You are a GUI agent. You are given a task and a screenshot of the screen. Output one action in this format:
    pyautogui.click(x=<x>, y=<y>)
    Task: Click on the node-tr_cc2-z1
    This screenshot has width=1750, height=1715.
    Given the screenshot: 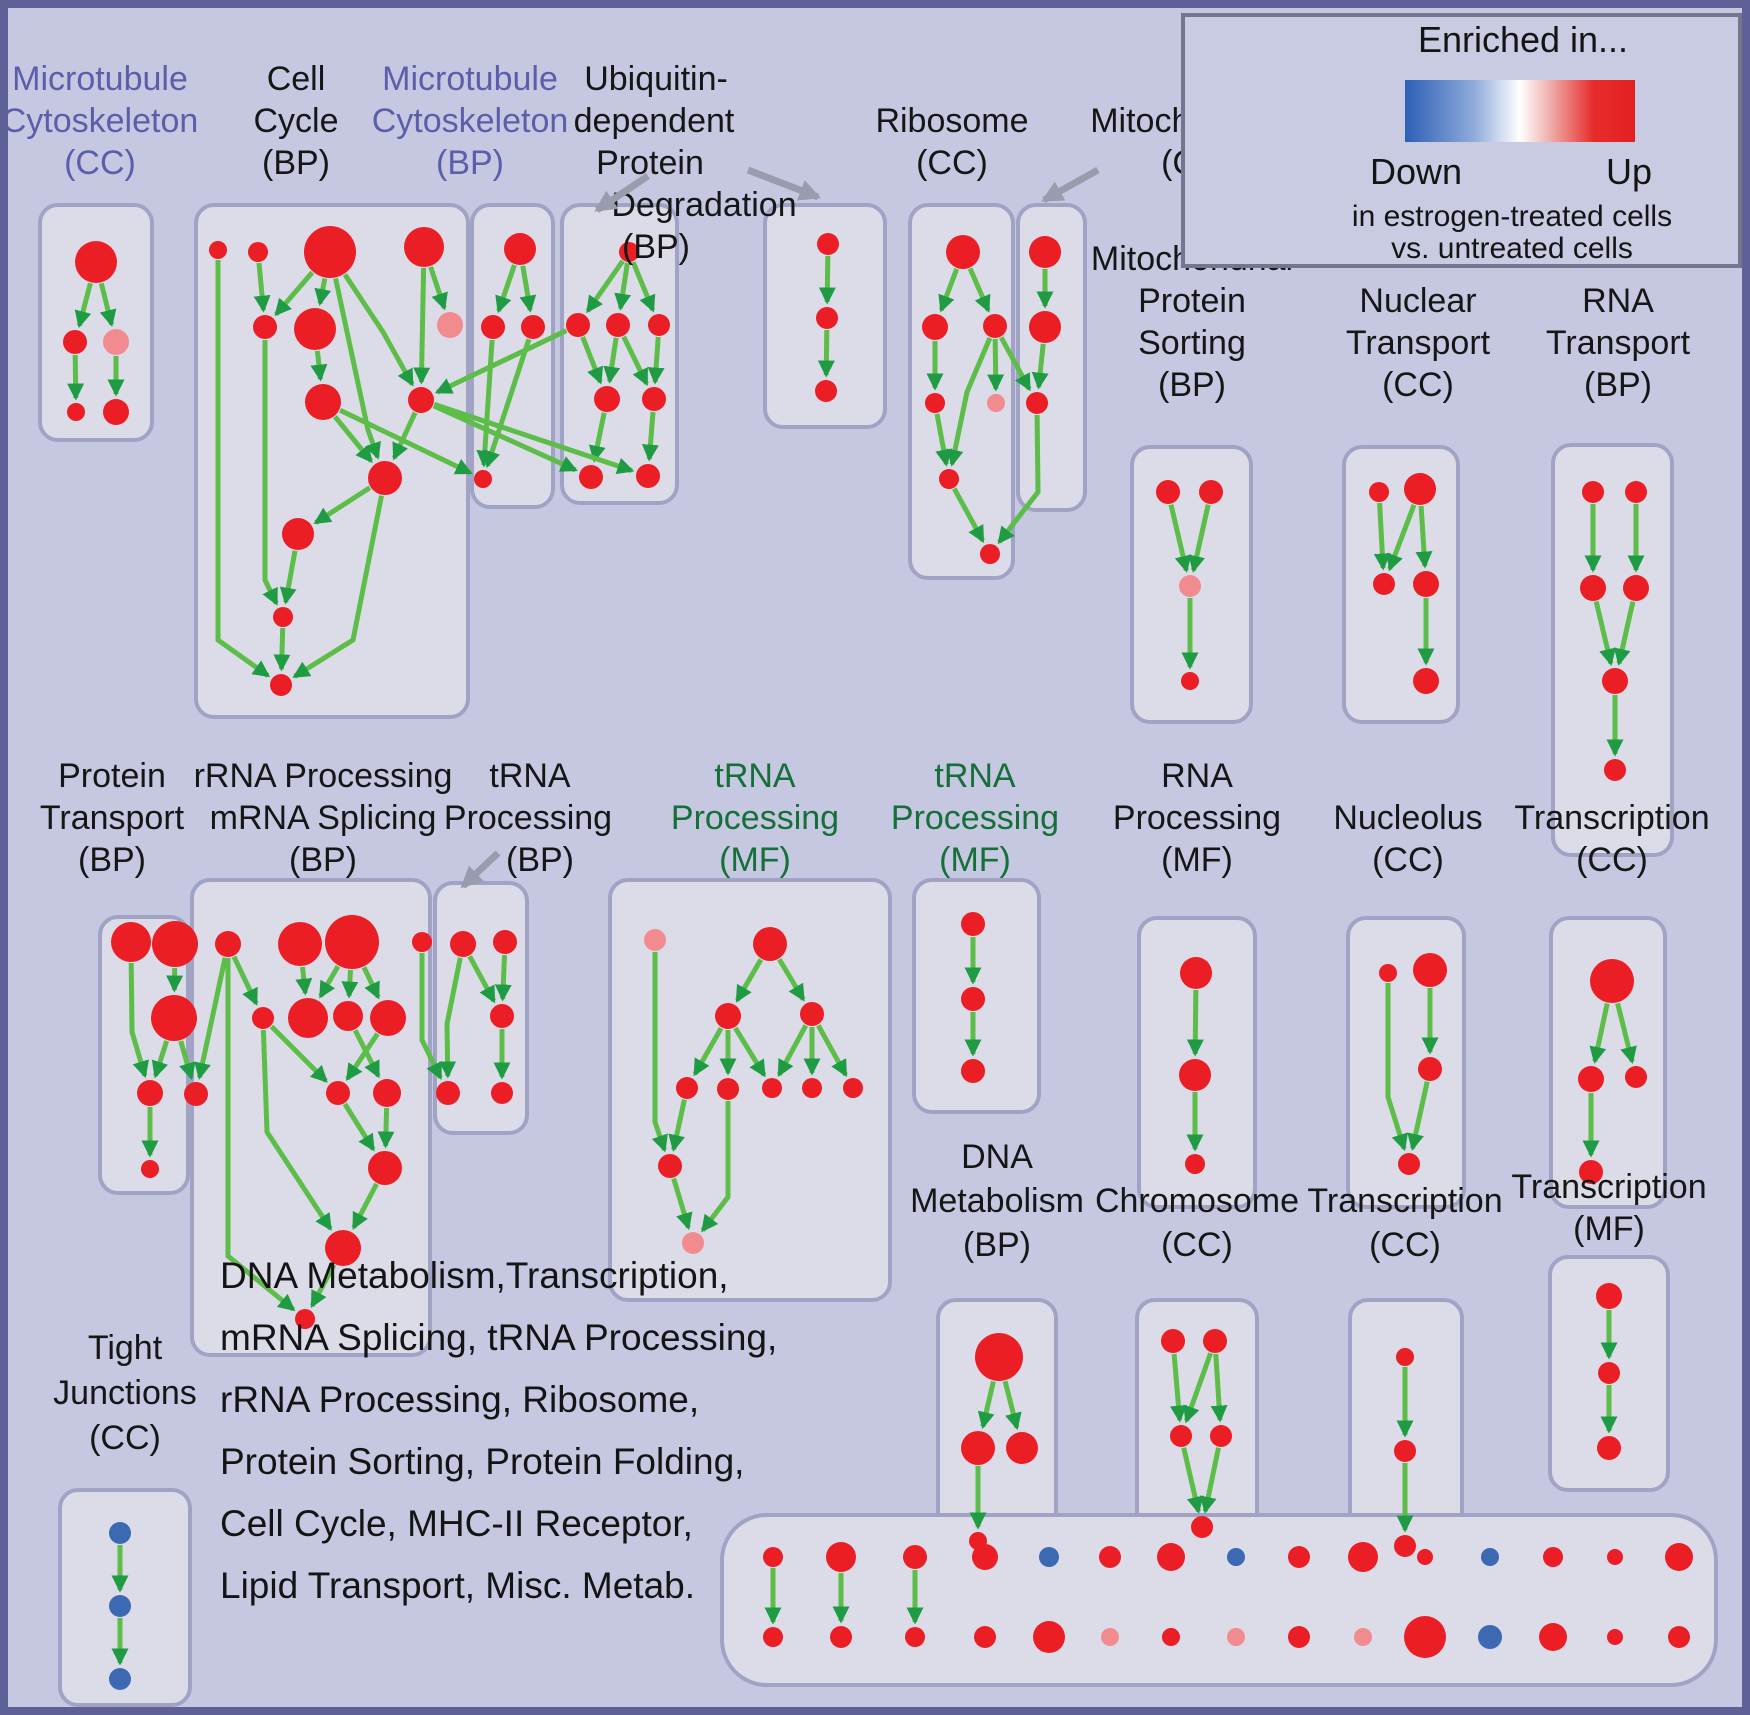 What is the action you would take?
    pyautogui.click(x=1405, y=1357)
    